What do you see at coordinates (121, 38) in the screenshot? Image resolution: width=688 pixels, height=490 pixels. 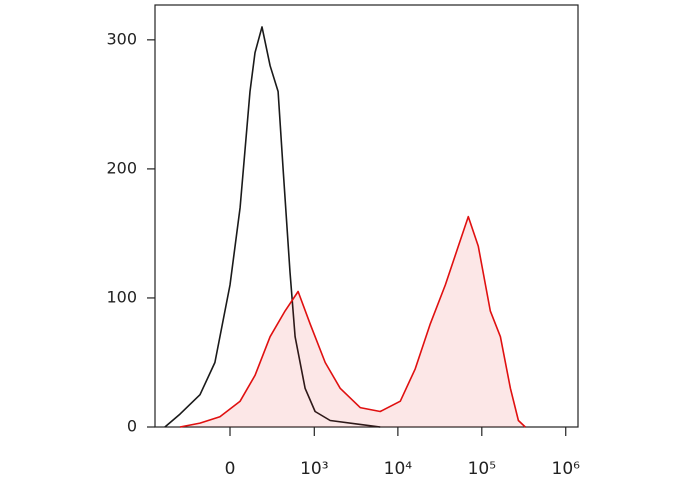 I see `y-tick-label: 300` at bounding box center [121, 38].